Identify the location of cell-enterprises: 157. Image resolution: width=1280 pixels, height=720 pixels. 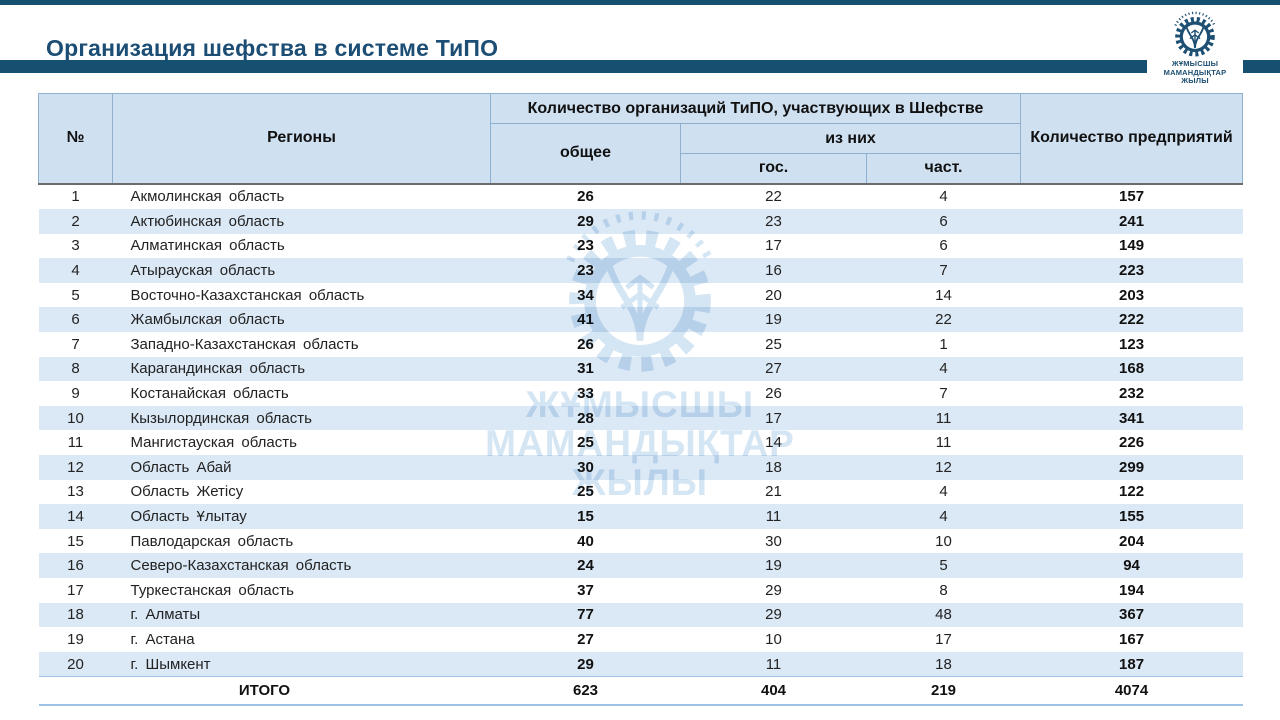
(1132, 197).